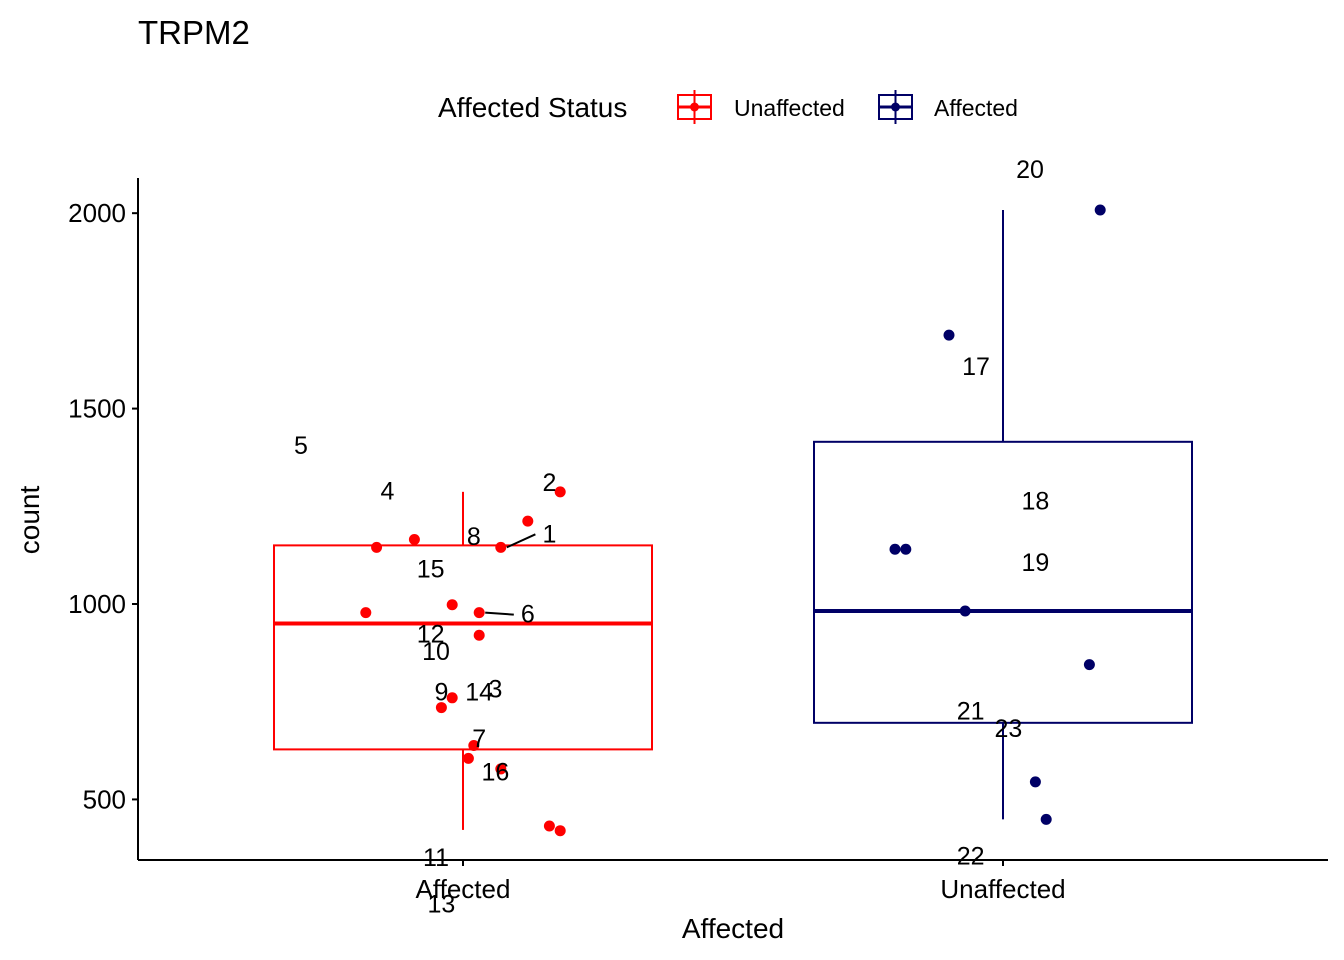 The image size is (1344, 960). Describe the element at coordinates (441, 692) in the screenshot. I see `point-label: 9` at that location.